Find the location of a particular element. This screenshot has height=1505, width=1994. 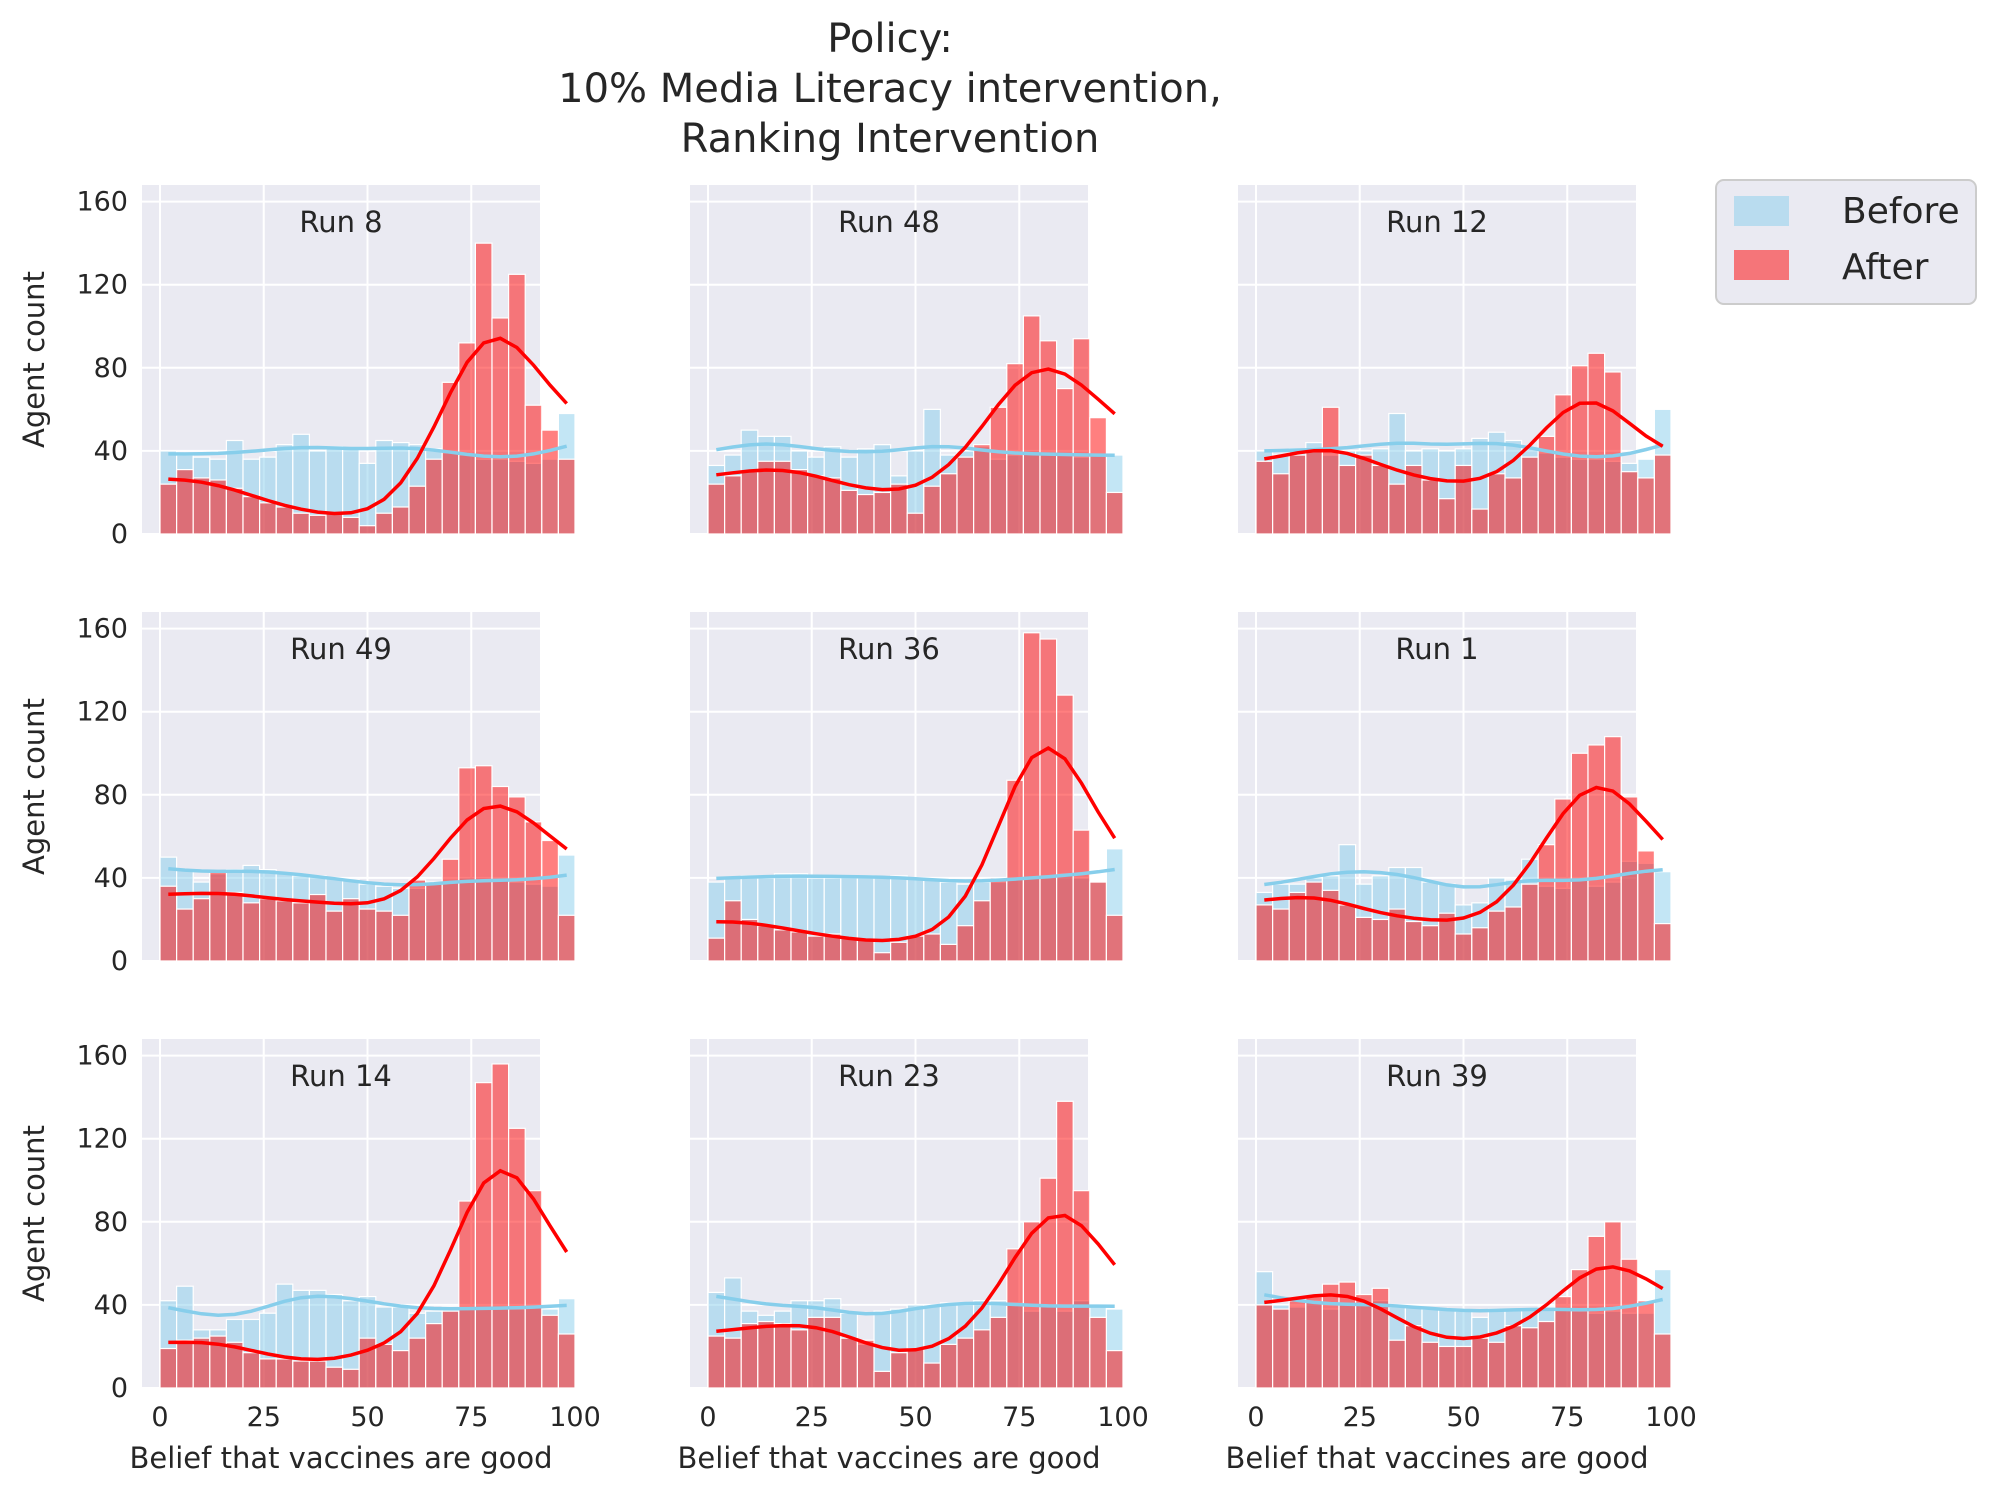

y-tick-label: 80 is located at coordinates (111, 1222).